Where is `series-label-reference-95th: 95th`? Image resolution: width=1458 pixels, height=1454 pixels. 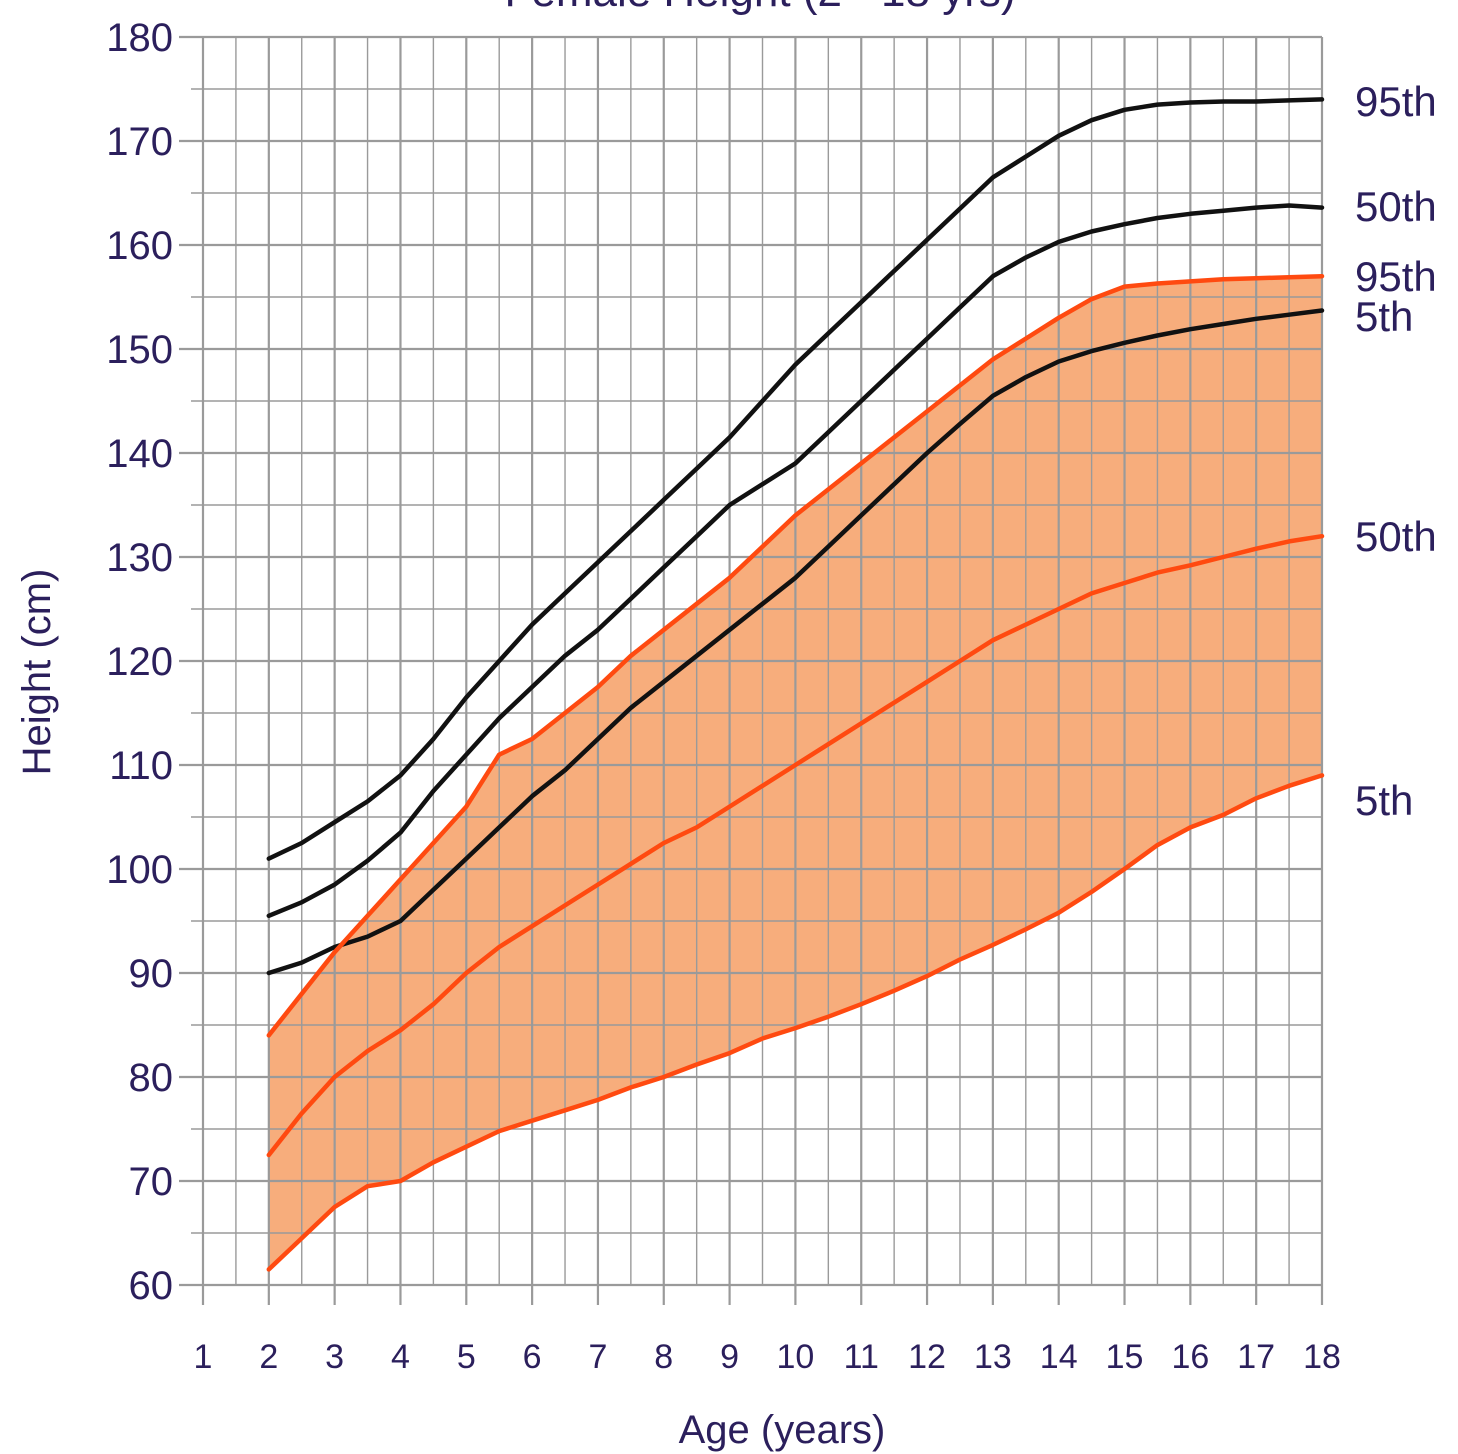 series-label-reference-95th: 95th is located at coordinates (1396, 101).